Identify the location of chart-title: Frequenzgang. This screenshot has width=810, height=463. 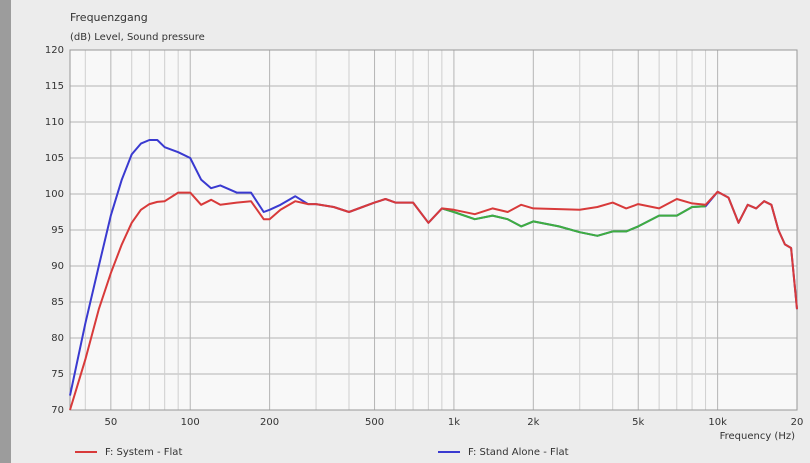
(109, 17).